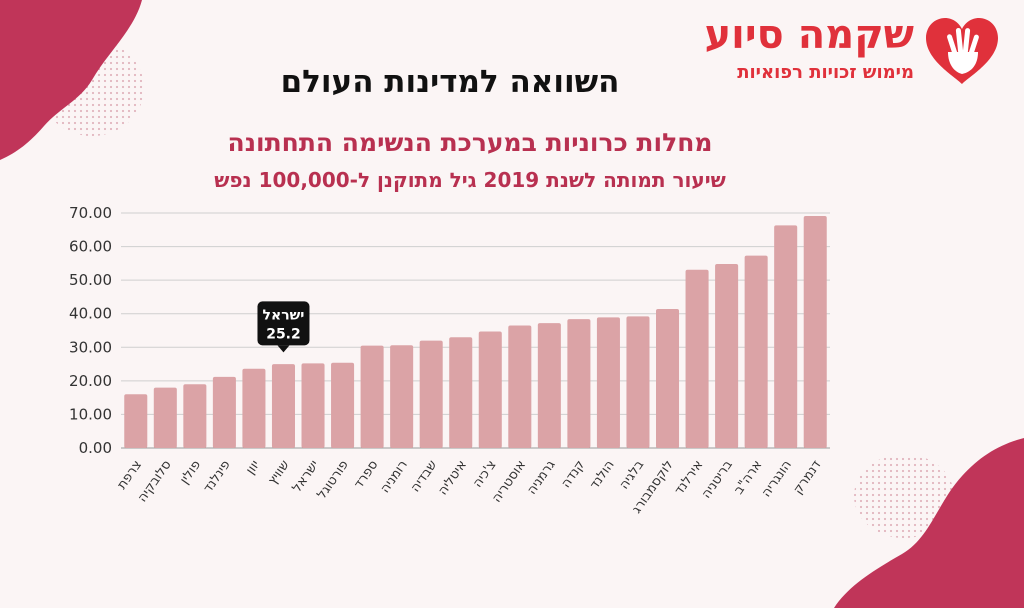 The width and height of the screenshot is (1024, 608). I want to click on y-tick-label: 40.00, so click(90, 314).